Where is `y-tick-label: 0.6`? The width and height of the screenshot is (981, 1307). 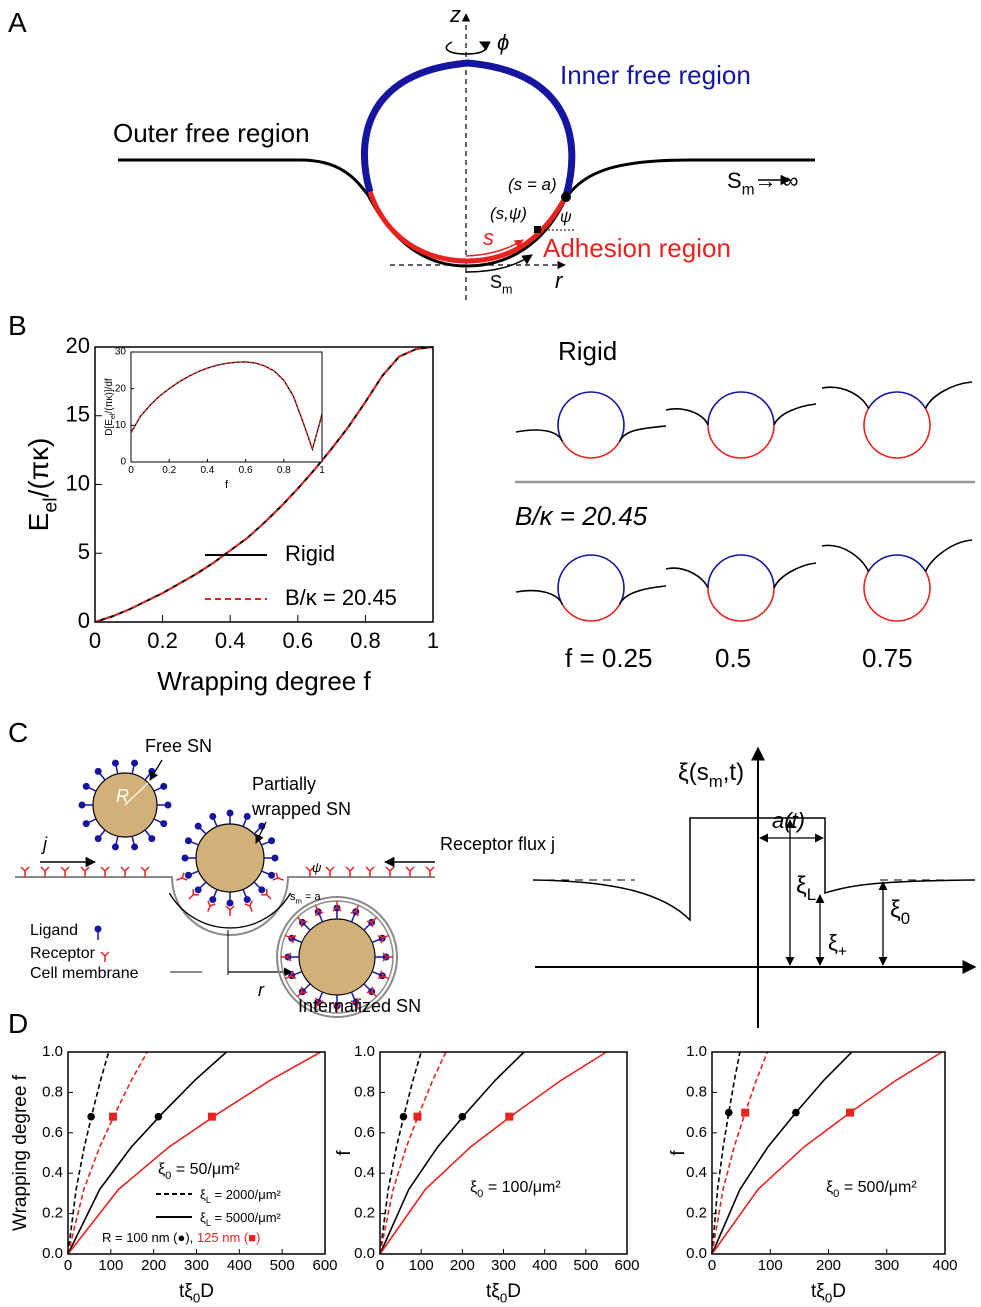
y-tick-label: 0.6 is located at coordinates (364, 1132).